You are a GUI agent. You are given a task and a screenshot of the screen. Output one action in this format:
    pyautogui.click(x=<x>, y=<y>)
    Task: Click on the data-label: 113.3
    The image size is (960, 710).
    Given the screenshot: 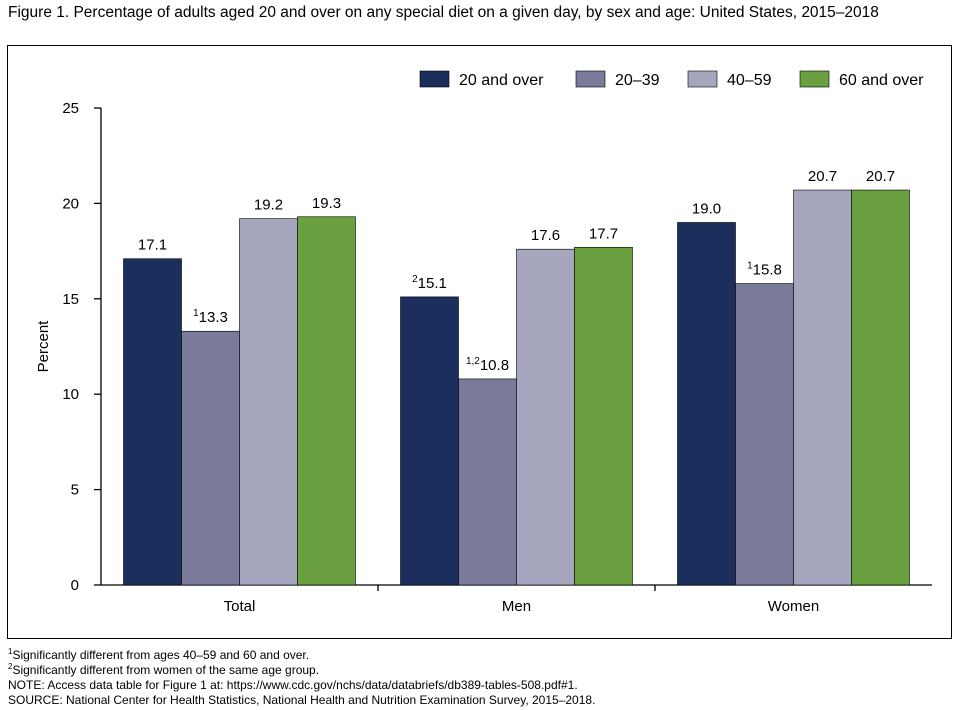 What is the action you would take?
    pyautogui.click(x=210, y=317)
    